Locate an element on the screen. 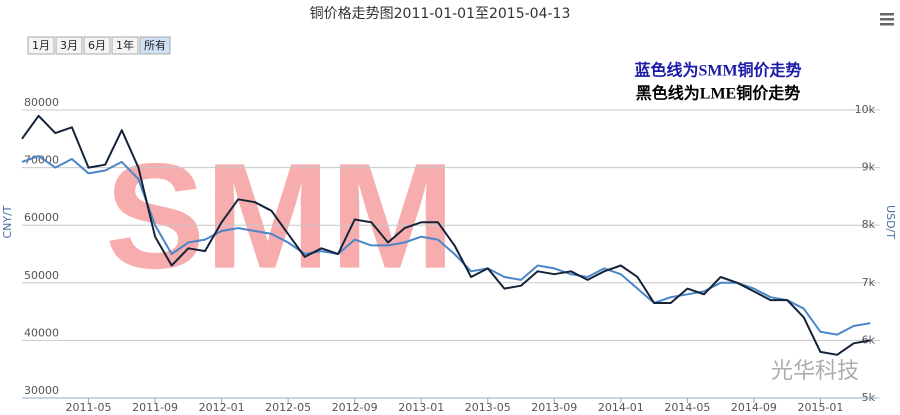 Image resolution: width=900 pixels, height=415 pixels. x-tick-label: 2012-09 is located at coordinates (355, 407).